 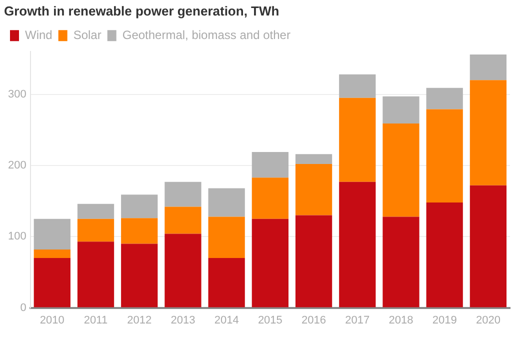 I want to click on legend-label: Wind, so click(x=38, y=35).